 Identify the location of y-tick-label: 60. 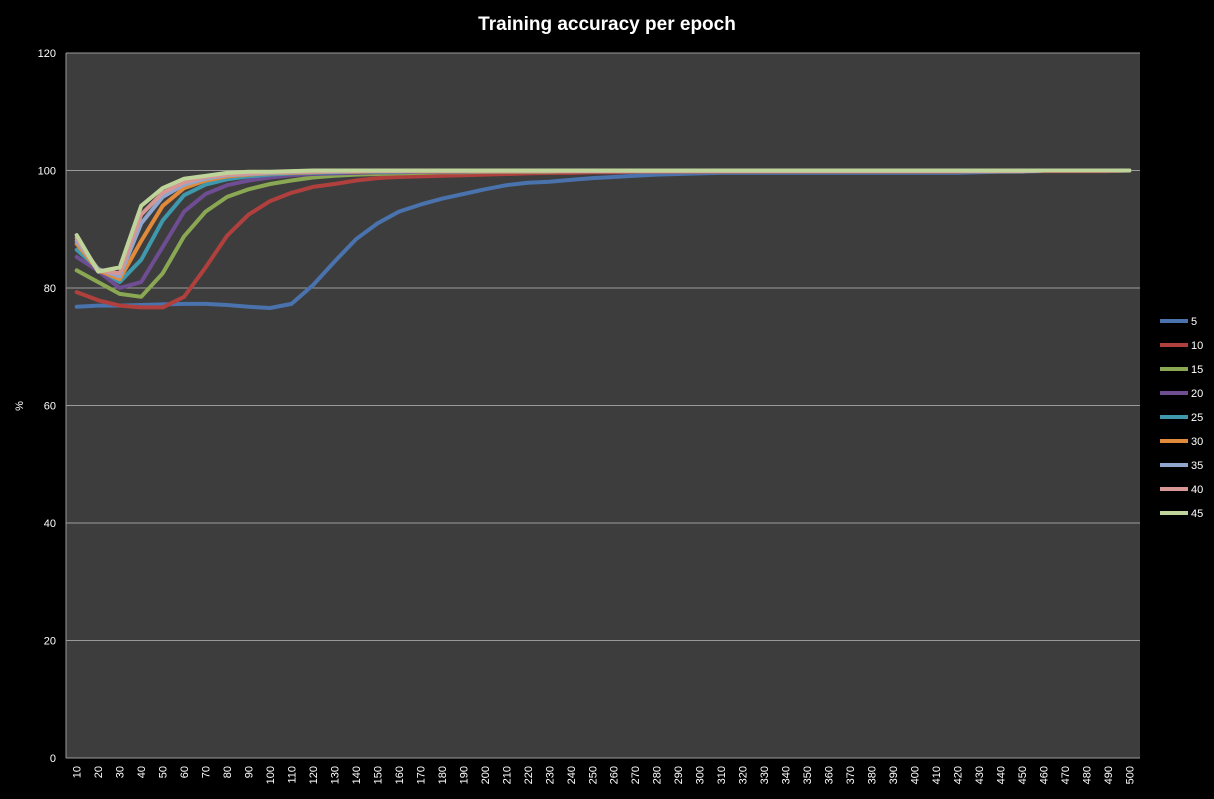
(50, 407).